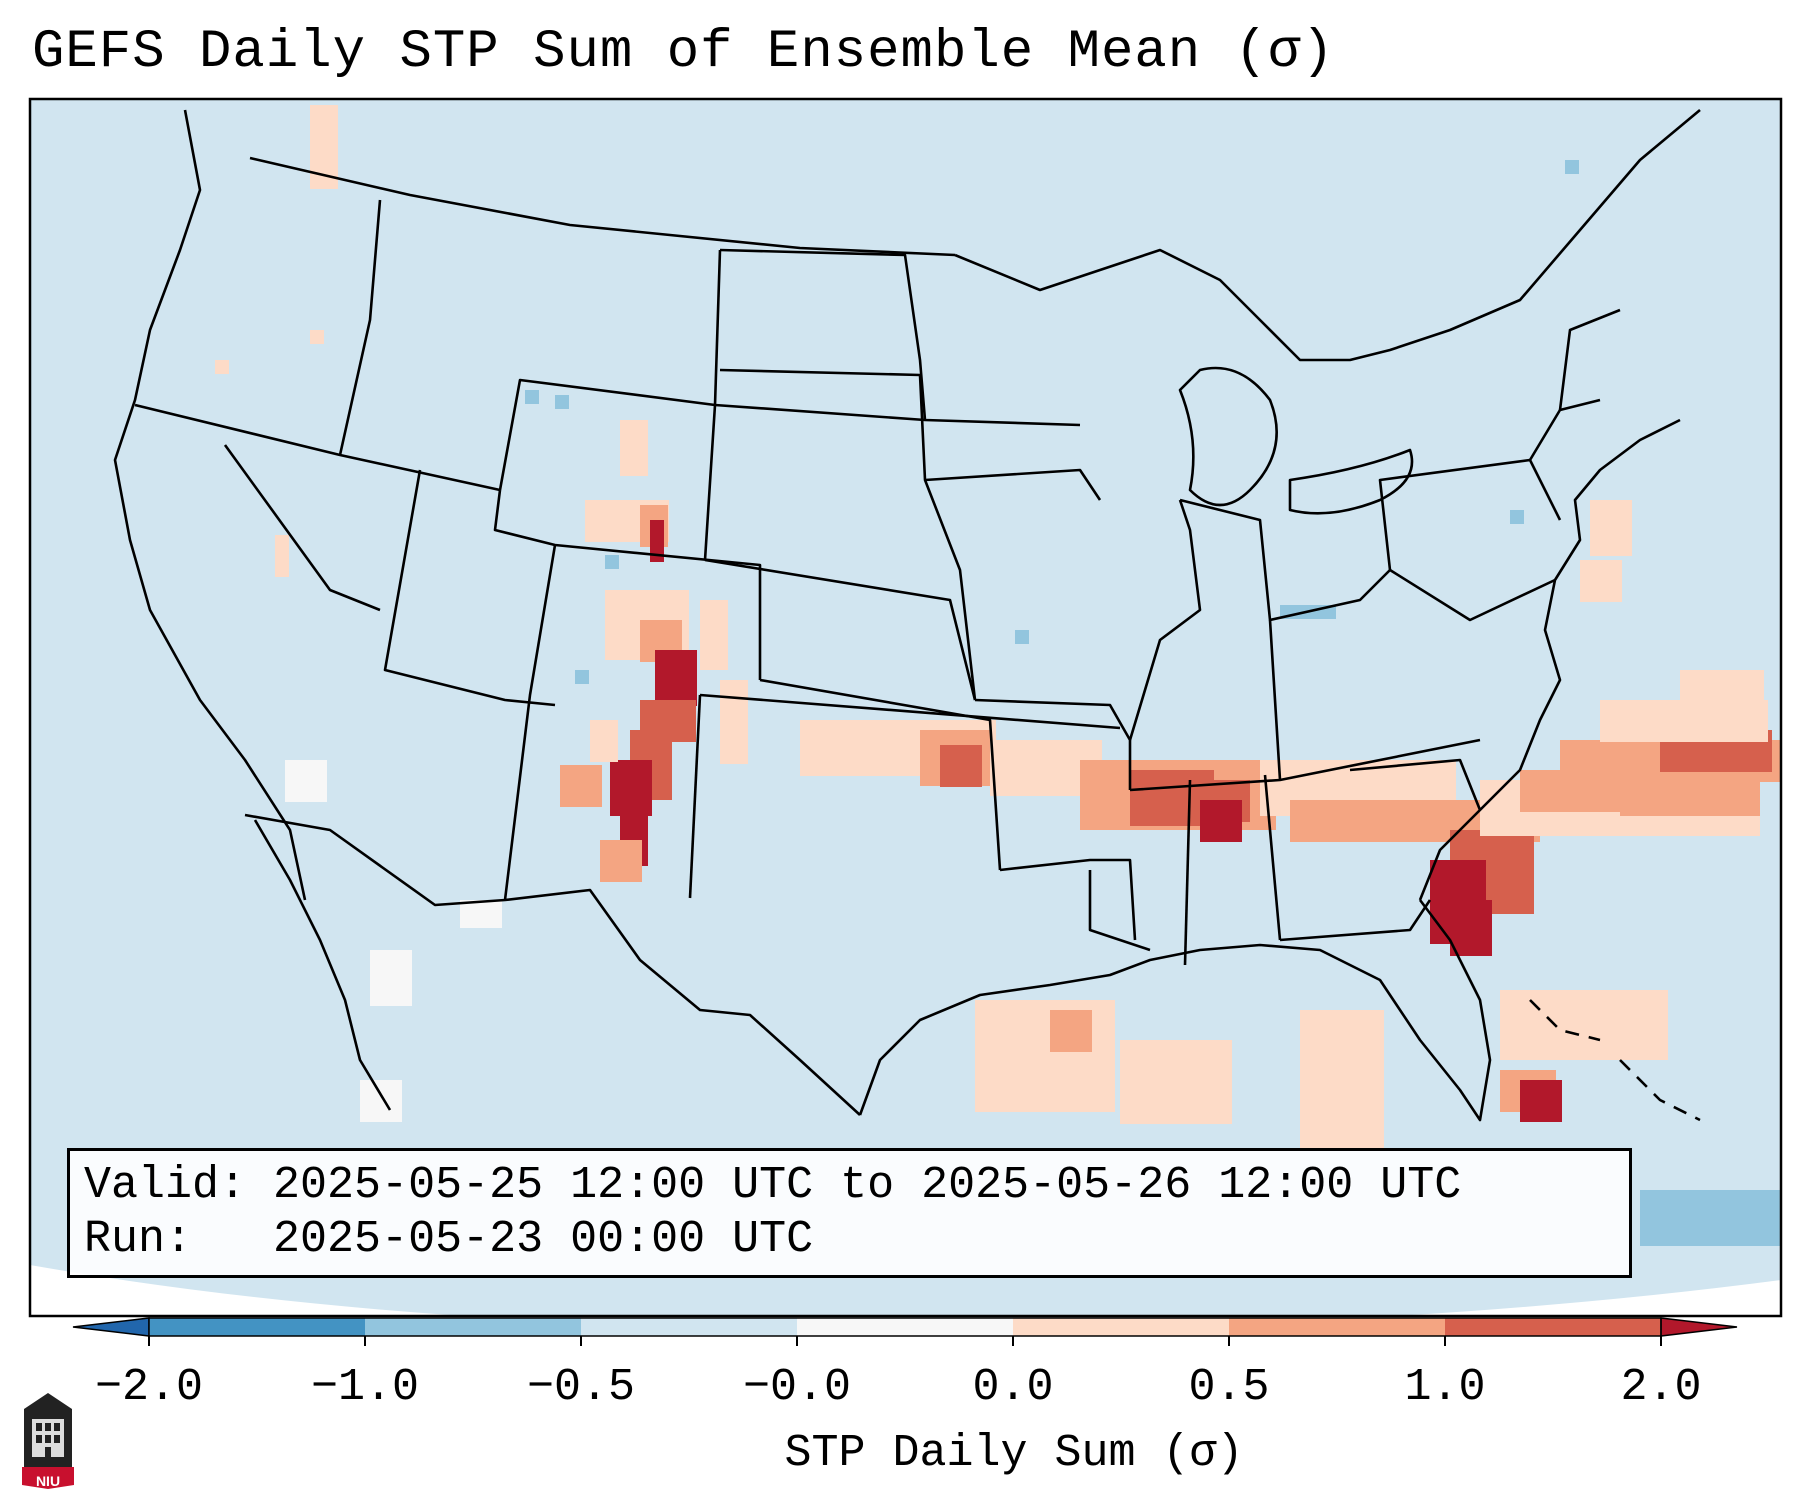  What do you see at coordinates (1445, 1387) in the screenshot?
I see `colorbar-tick-label: 1.0` at bounding box center [1445, 1387].